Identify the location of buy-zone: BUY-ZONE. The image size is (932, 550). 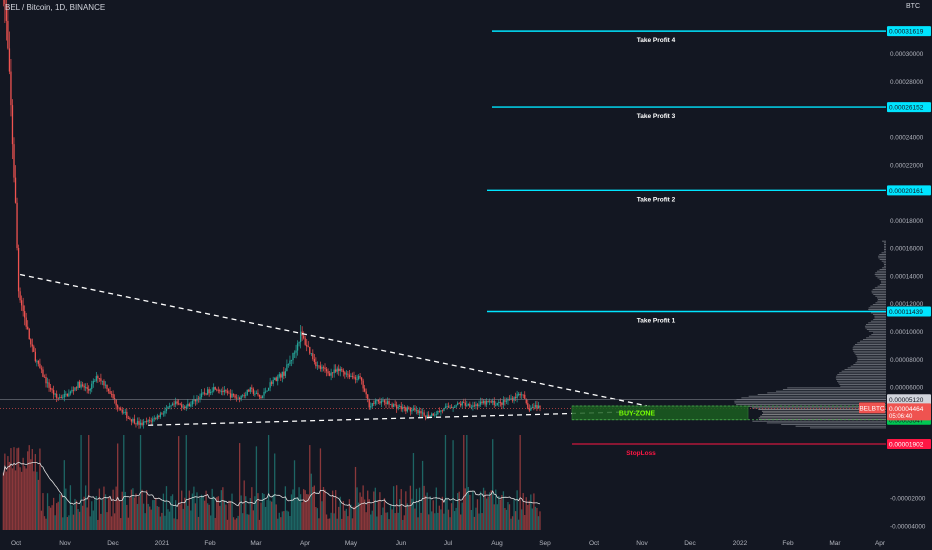
(728, 413).